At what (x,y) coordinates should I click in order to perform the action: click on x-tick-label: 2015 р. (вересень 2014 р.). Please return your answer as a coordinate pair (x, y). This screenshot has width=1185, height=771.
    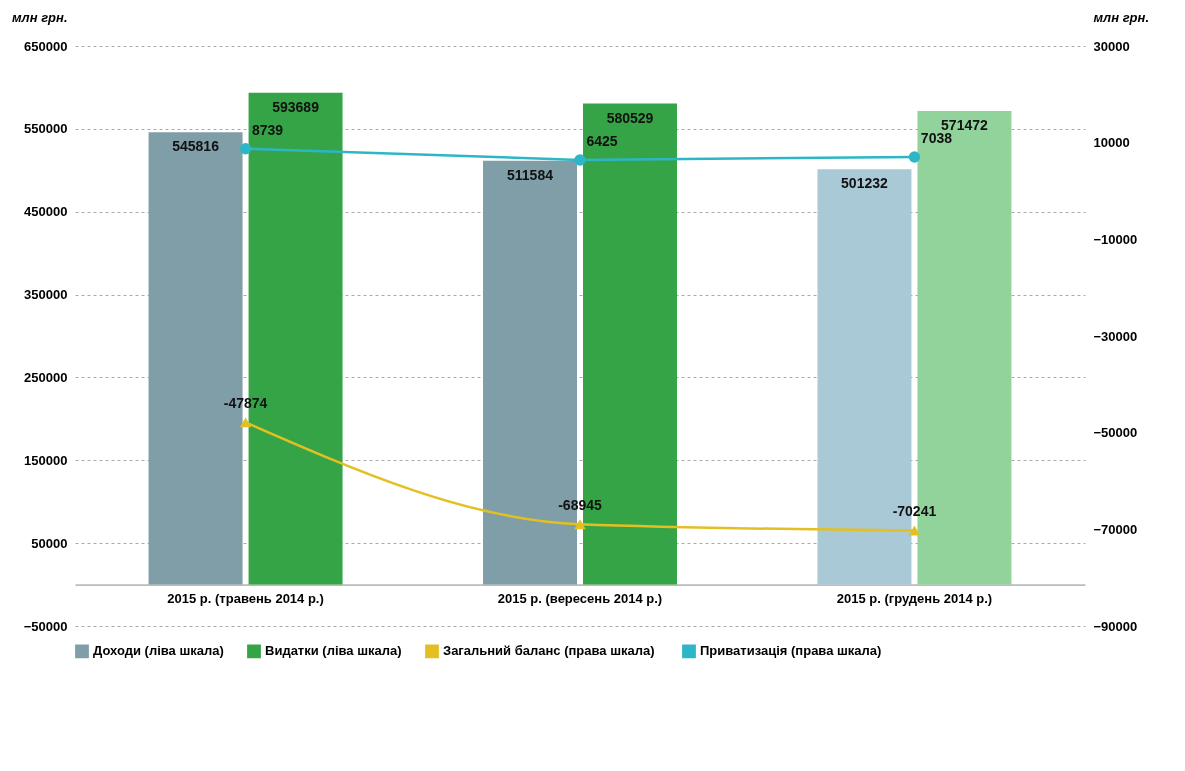
    Looking at the image, I should click on (580, 599).